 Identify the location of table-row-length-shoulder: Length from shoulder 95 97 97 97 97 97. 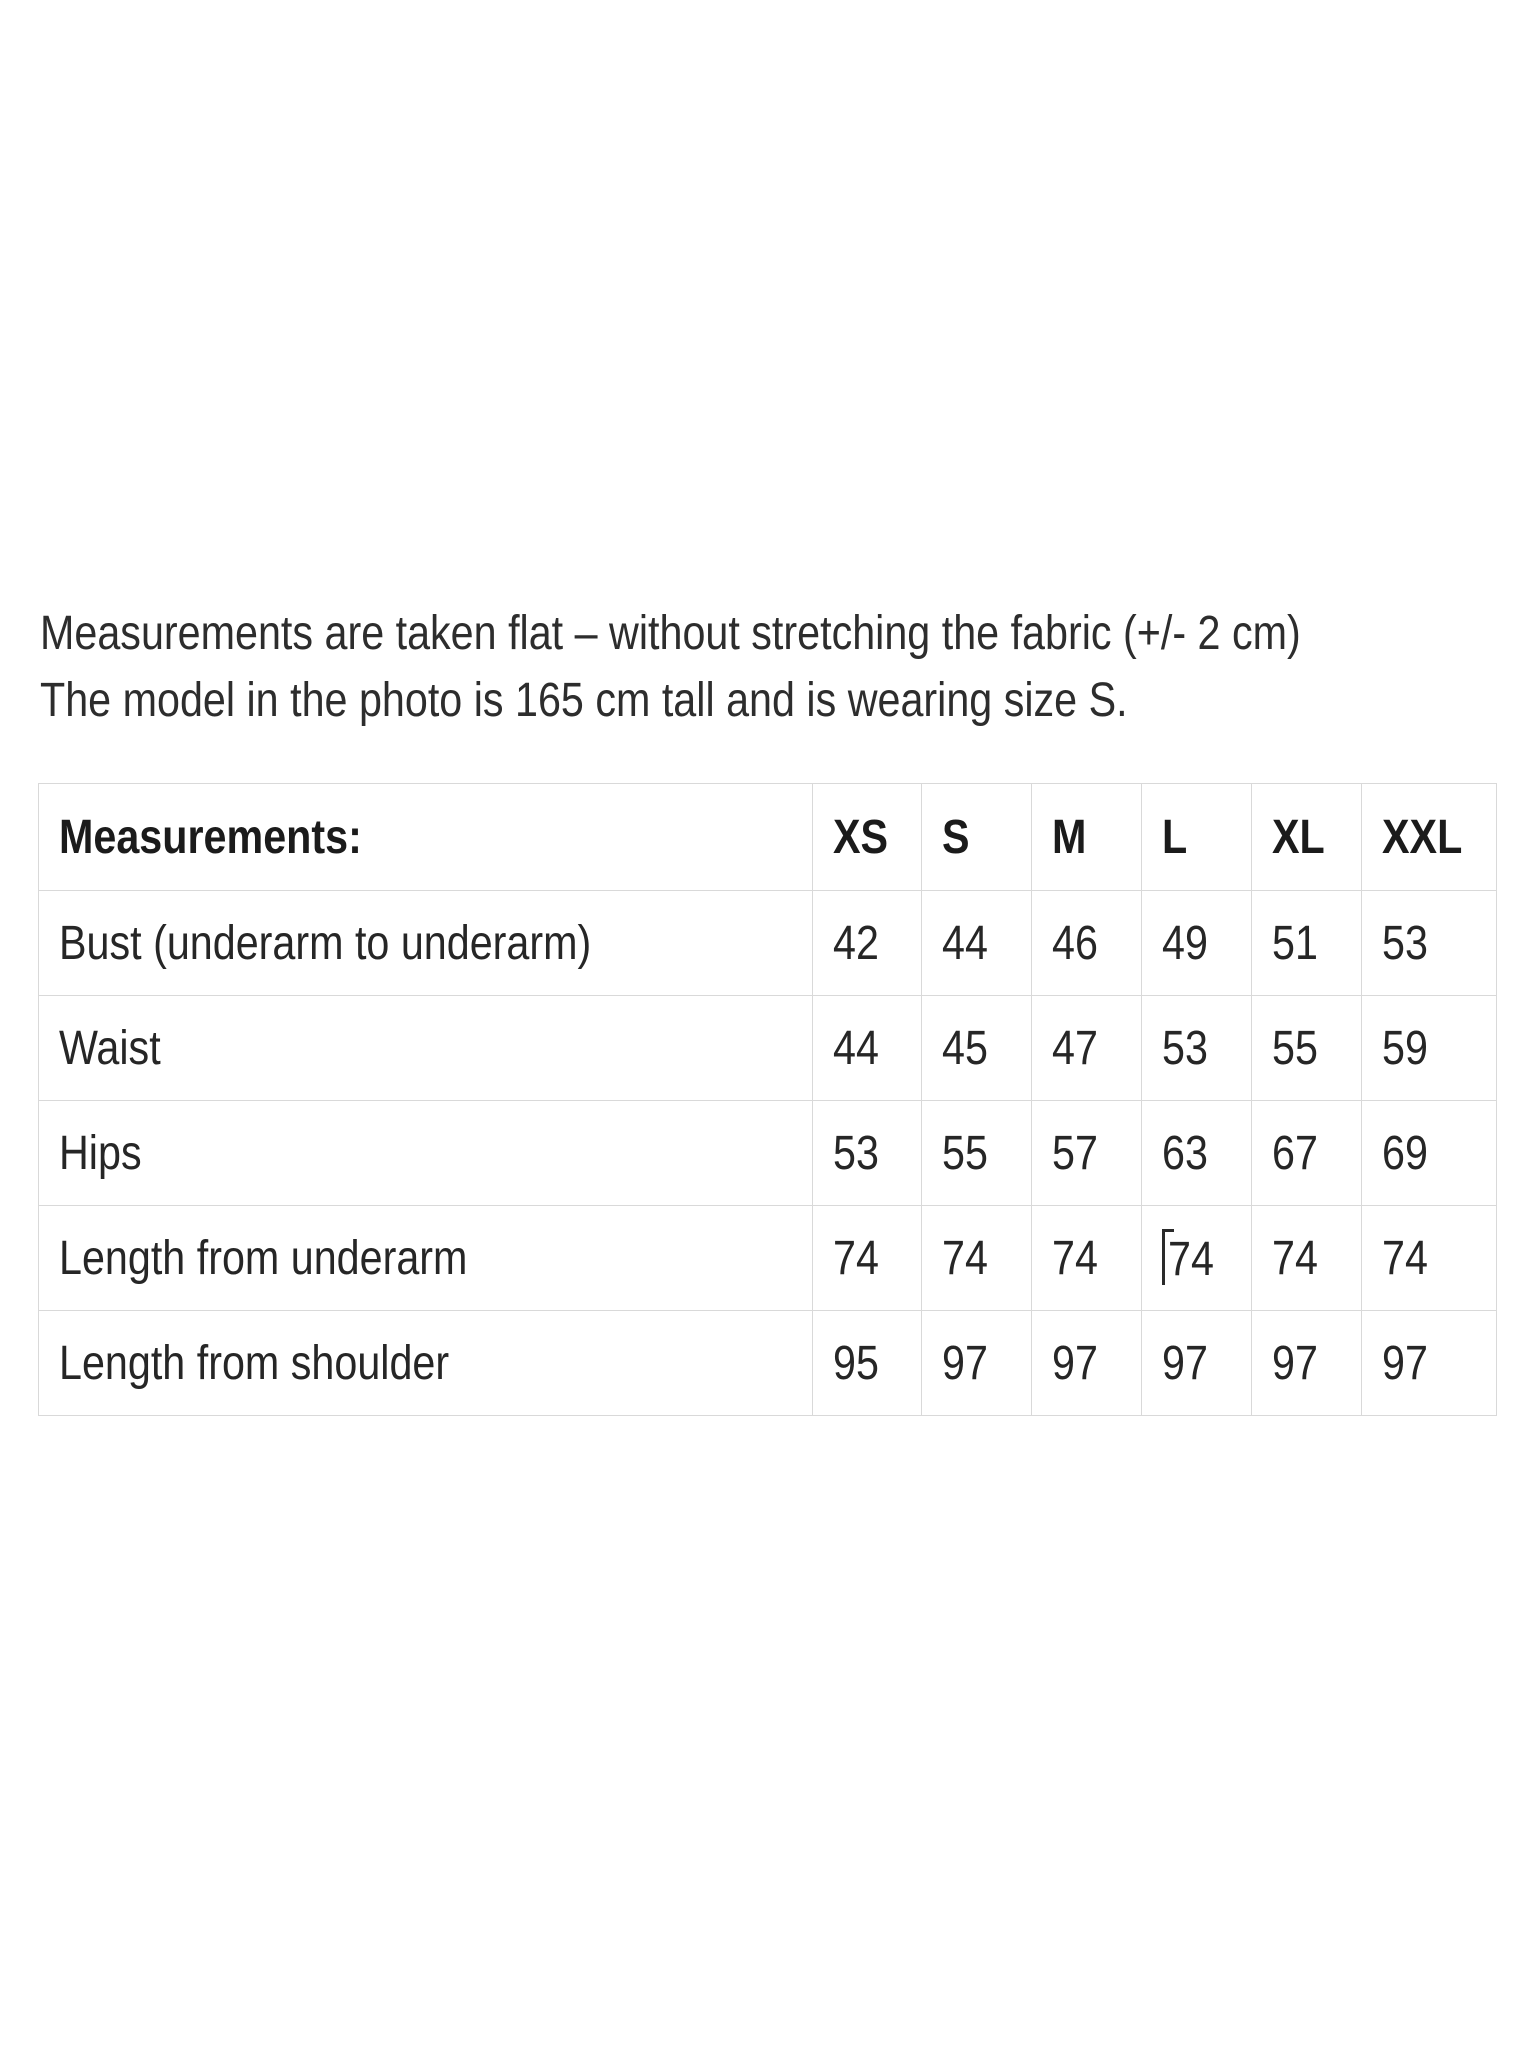
(767, 1363).